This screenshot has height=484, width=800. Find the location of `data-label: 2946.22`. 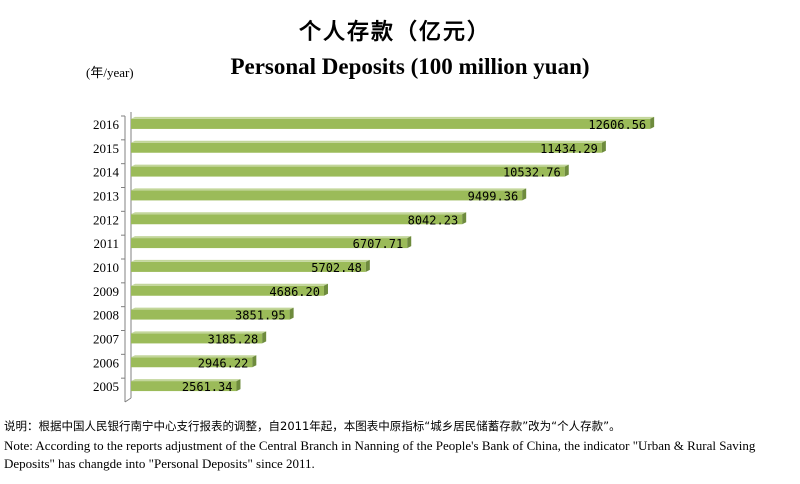

data-label: 2946.22 is located at coordinates (223, 363).